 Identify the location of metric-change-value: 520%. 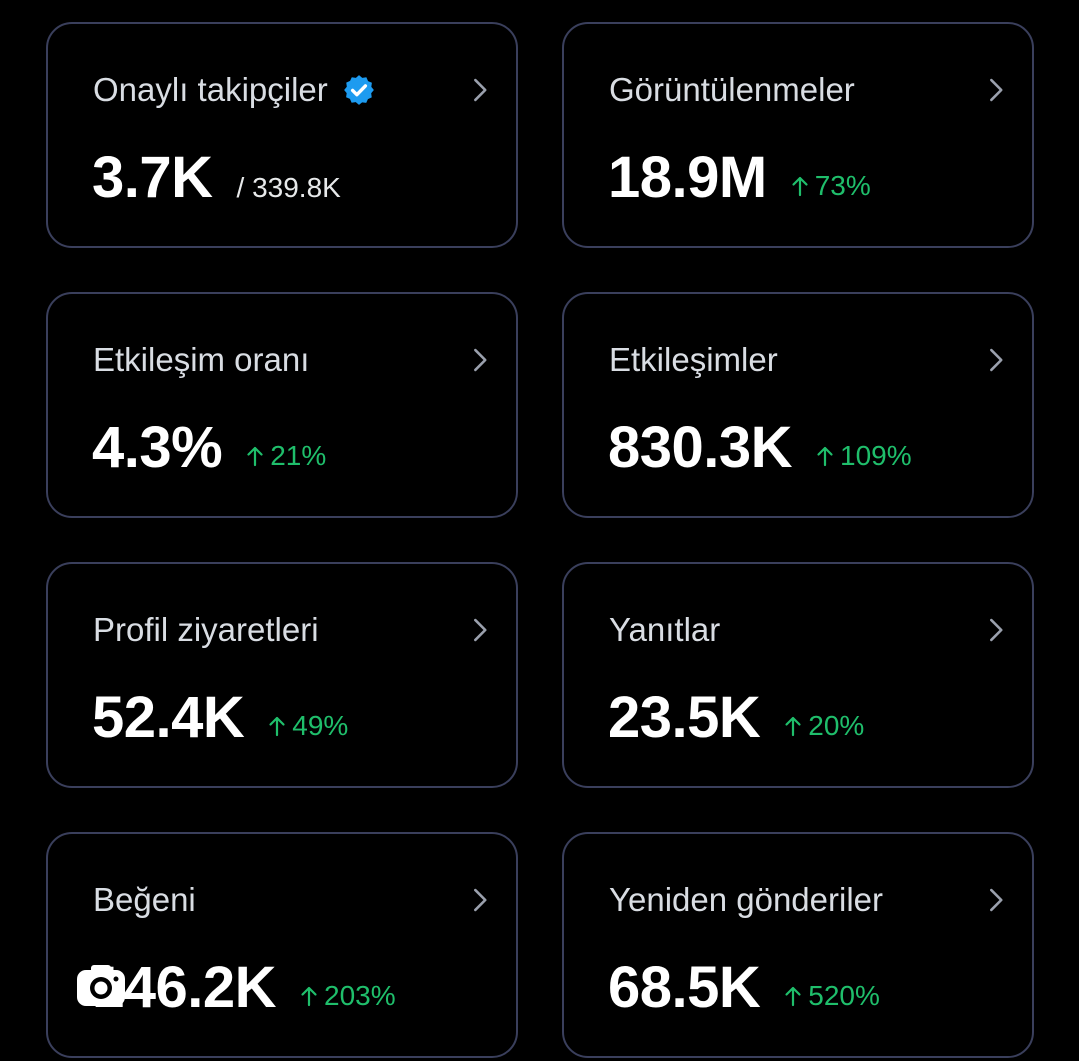
(844, 995).